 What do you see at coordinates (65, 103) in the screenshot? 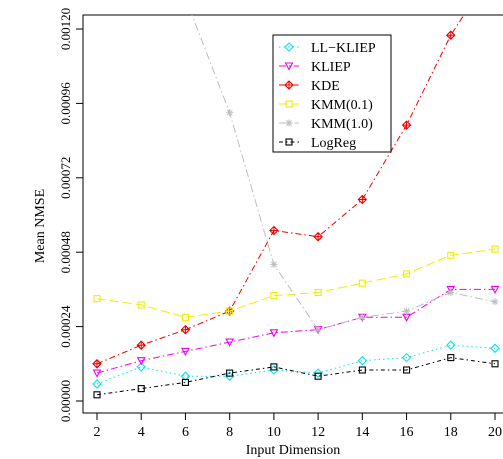
I see `y-tick-label: 0.00096` at bounding box center [65, 103].